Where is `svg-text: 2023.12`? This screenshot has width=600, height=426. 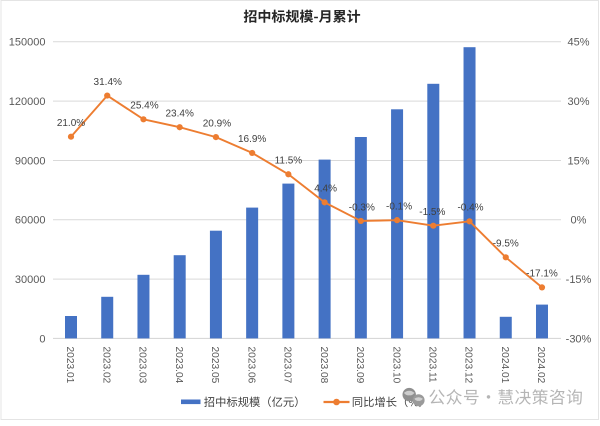
svg-text: 2023.12 is located at coordinates (468, 365).